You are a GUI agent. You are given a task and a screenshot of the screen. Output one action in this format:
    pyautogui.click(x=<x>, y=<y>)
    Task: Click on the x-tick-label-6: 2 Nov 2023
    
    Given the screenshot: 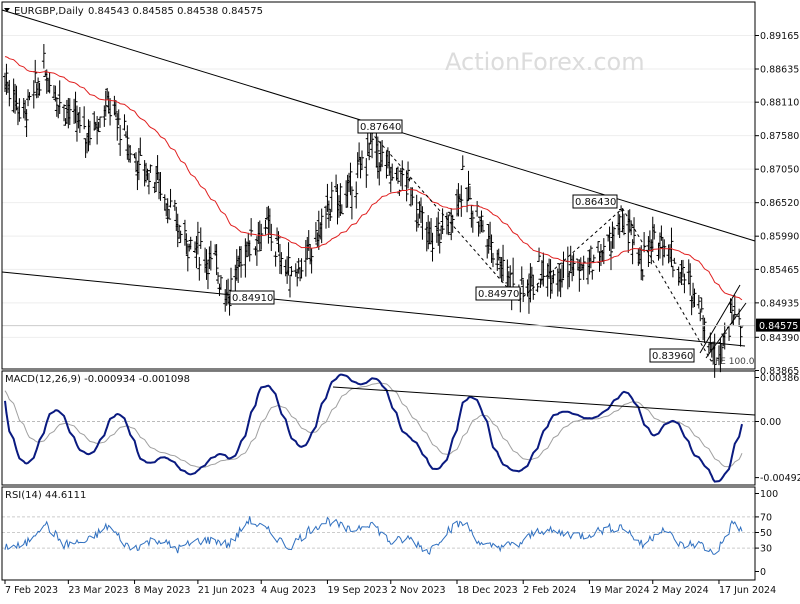 What is the action you would take?
    pyautogui.click(x=418, y=590)
    